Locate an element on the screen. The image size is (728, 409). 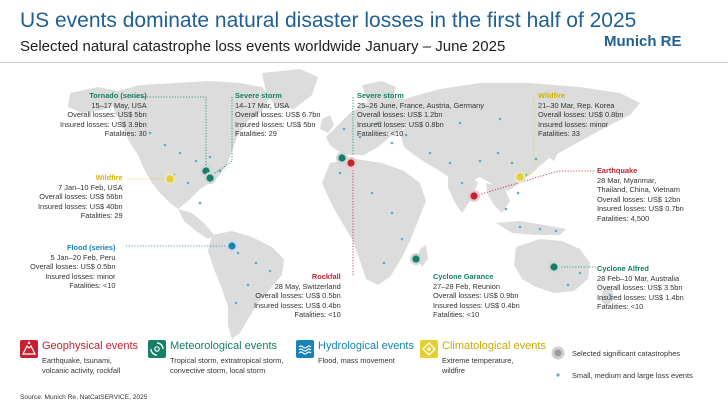
marker-earthquake is located at coordinates (474, 196).